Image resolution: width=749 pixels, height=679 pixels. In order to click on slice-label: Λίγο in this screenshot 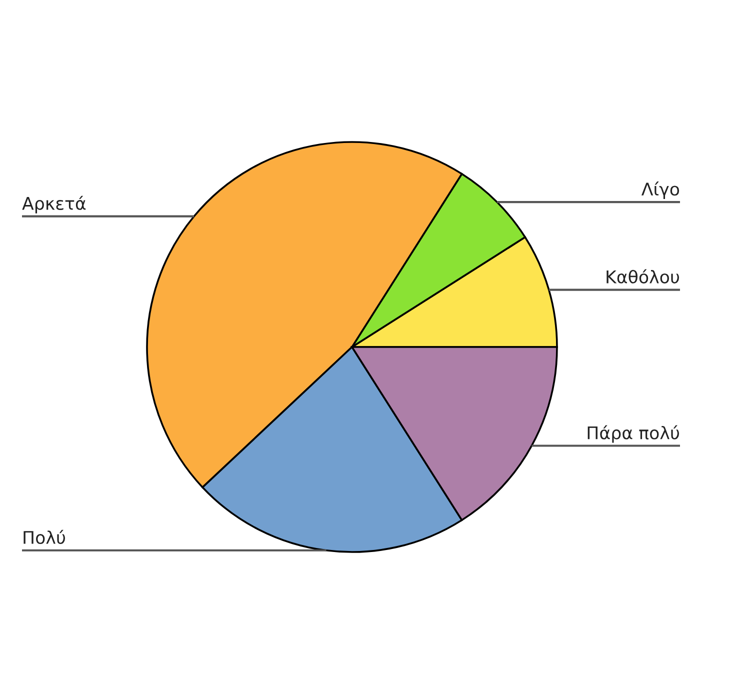, I will do `click(660, 191)`.